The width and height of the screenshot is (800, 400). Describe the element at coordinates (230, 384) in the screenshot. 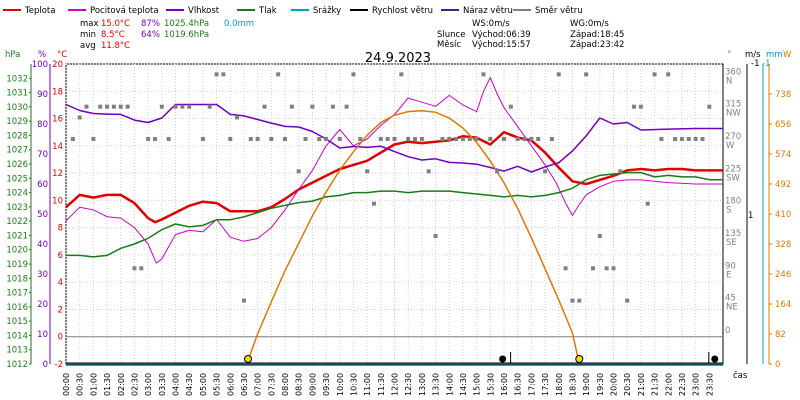

I see `x-tick-label: 06:00` at that location.